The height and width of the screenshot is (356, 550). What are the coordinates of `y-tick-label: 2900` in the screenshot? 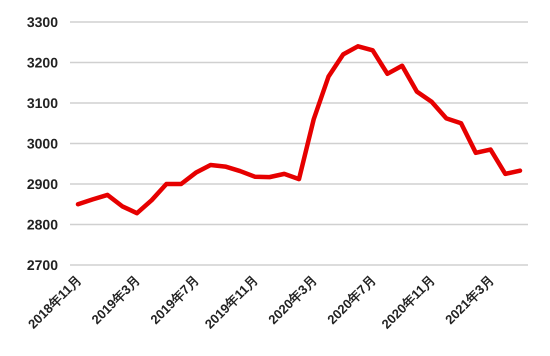 It's located at (42, 184).